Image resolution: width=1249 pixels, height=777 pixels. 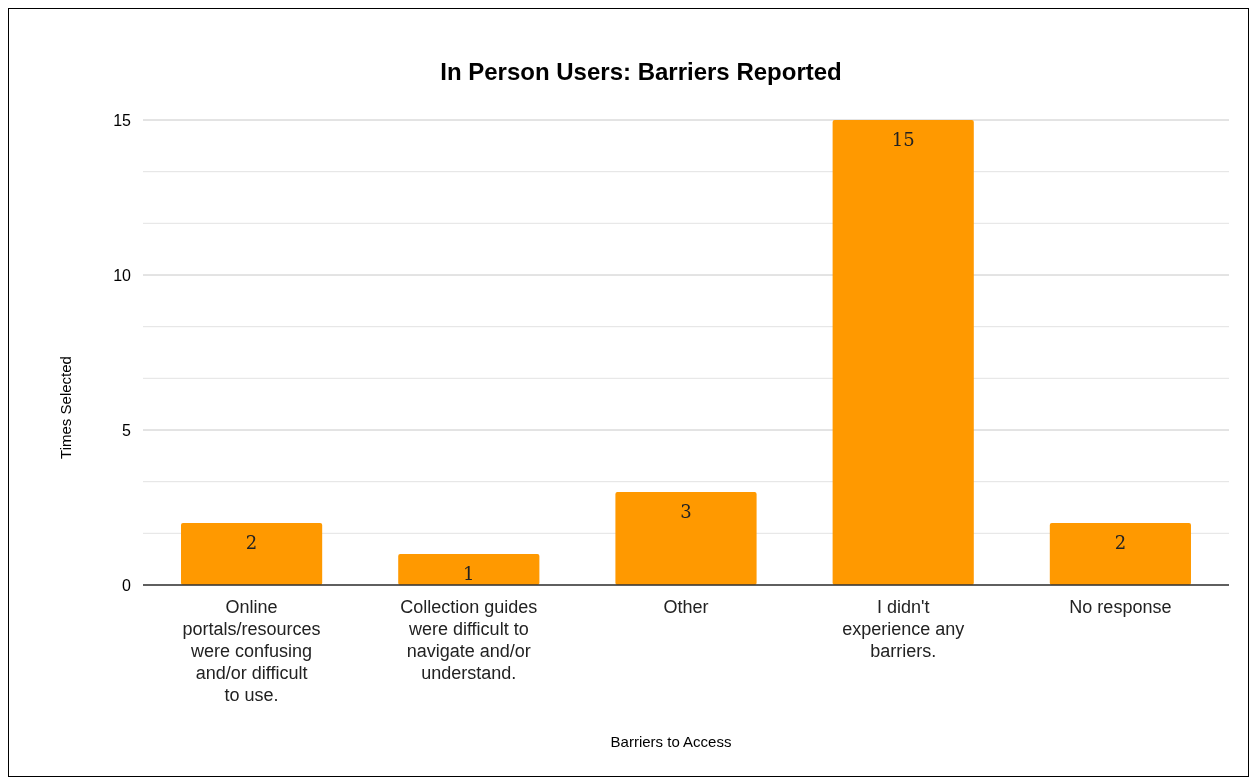 What do you see at coordinates (641, 71) in the screenshot?
I see `chart-title: In Person Users: Barriers Reported` at bounding box center [641, 71].